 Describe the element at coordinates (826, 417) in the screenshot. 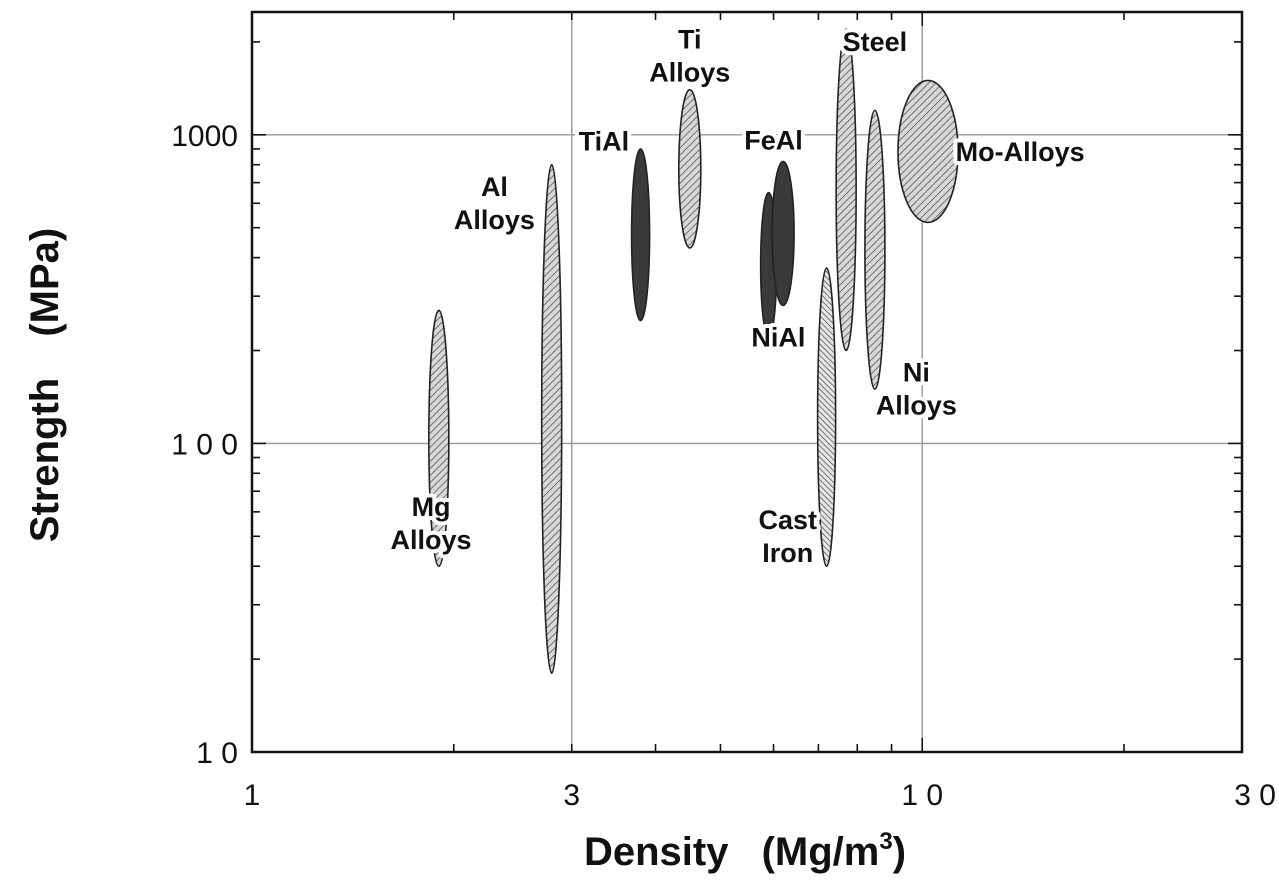

I see `region-cast-iron` at that location.